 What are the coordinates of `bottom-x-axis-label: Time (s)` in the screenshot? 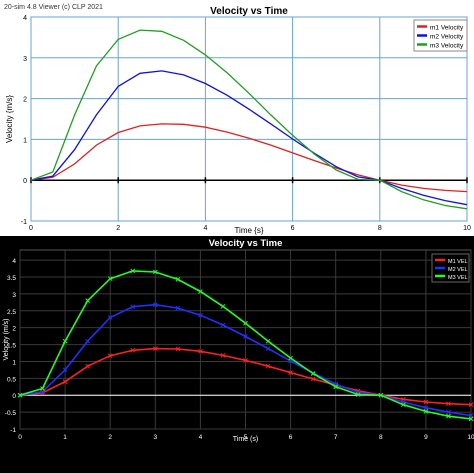 It's located at (245, 439).